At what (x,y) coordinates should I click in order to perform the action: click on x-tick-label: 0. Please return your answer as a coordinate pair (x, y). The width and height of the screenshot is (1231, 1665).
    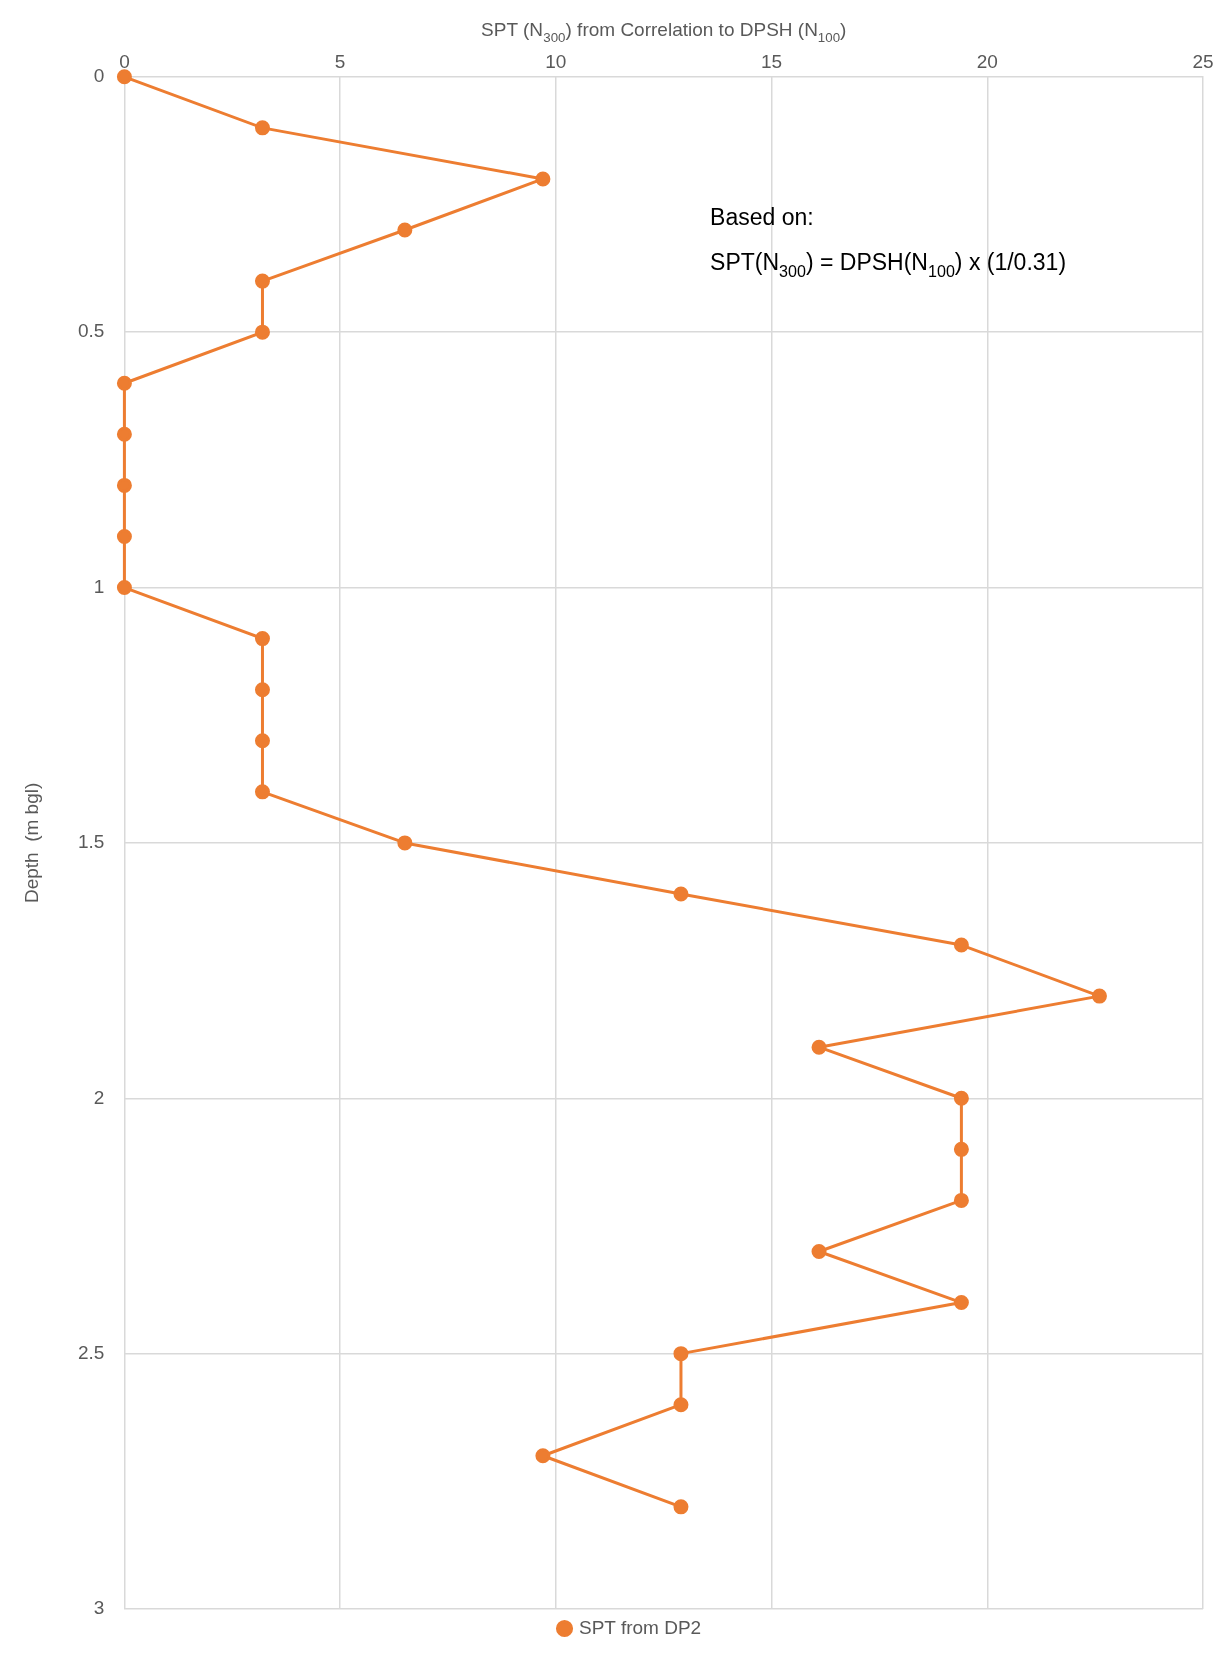
    Looking at the image, I should click on (124, 61).